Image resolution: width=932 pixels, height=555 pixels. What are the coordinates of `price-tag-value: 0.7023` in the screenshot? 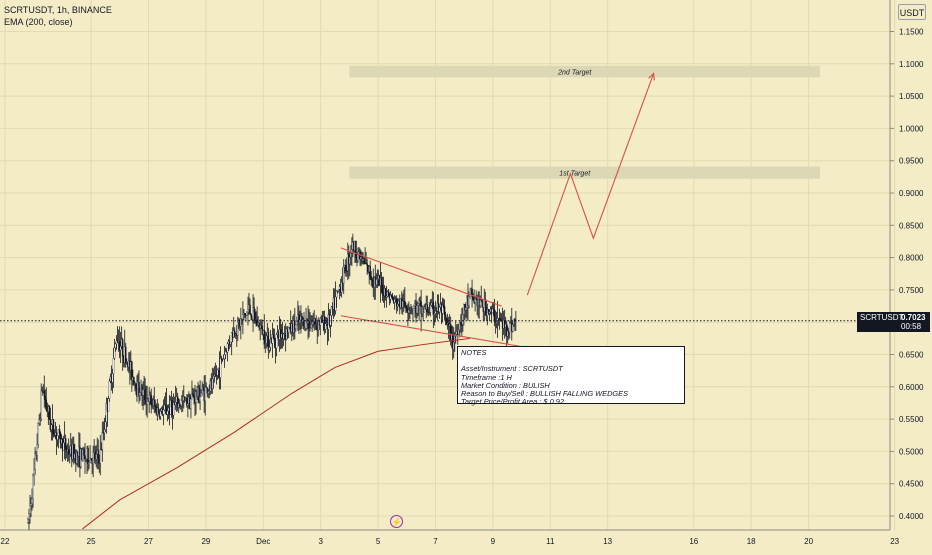 It's located at (913, 317).